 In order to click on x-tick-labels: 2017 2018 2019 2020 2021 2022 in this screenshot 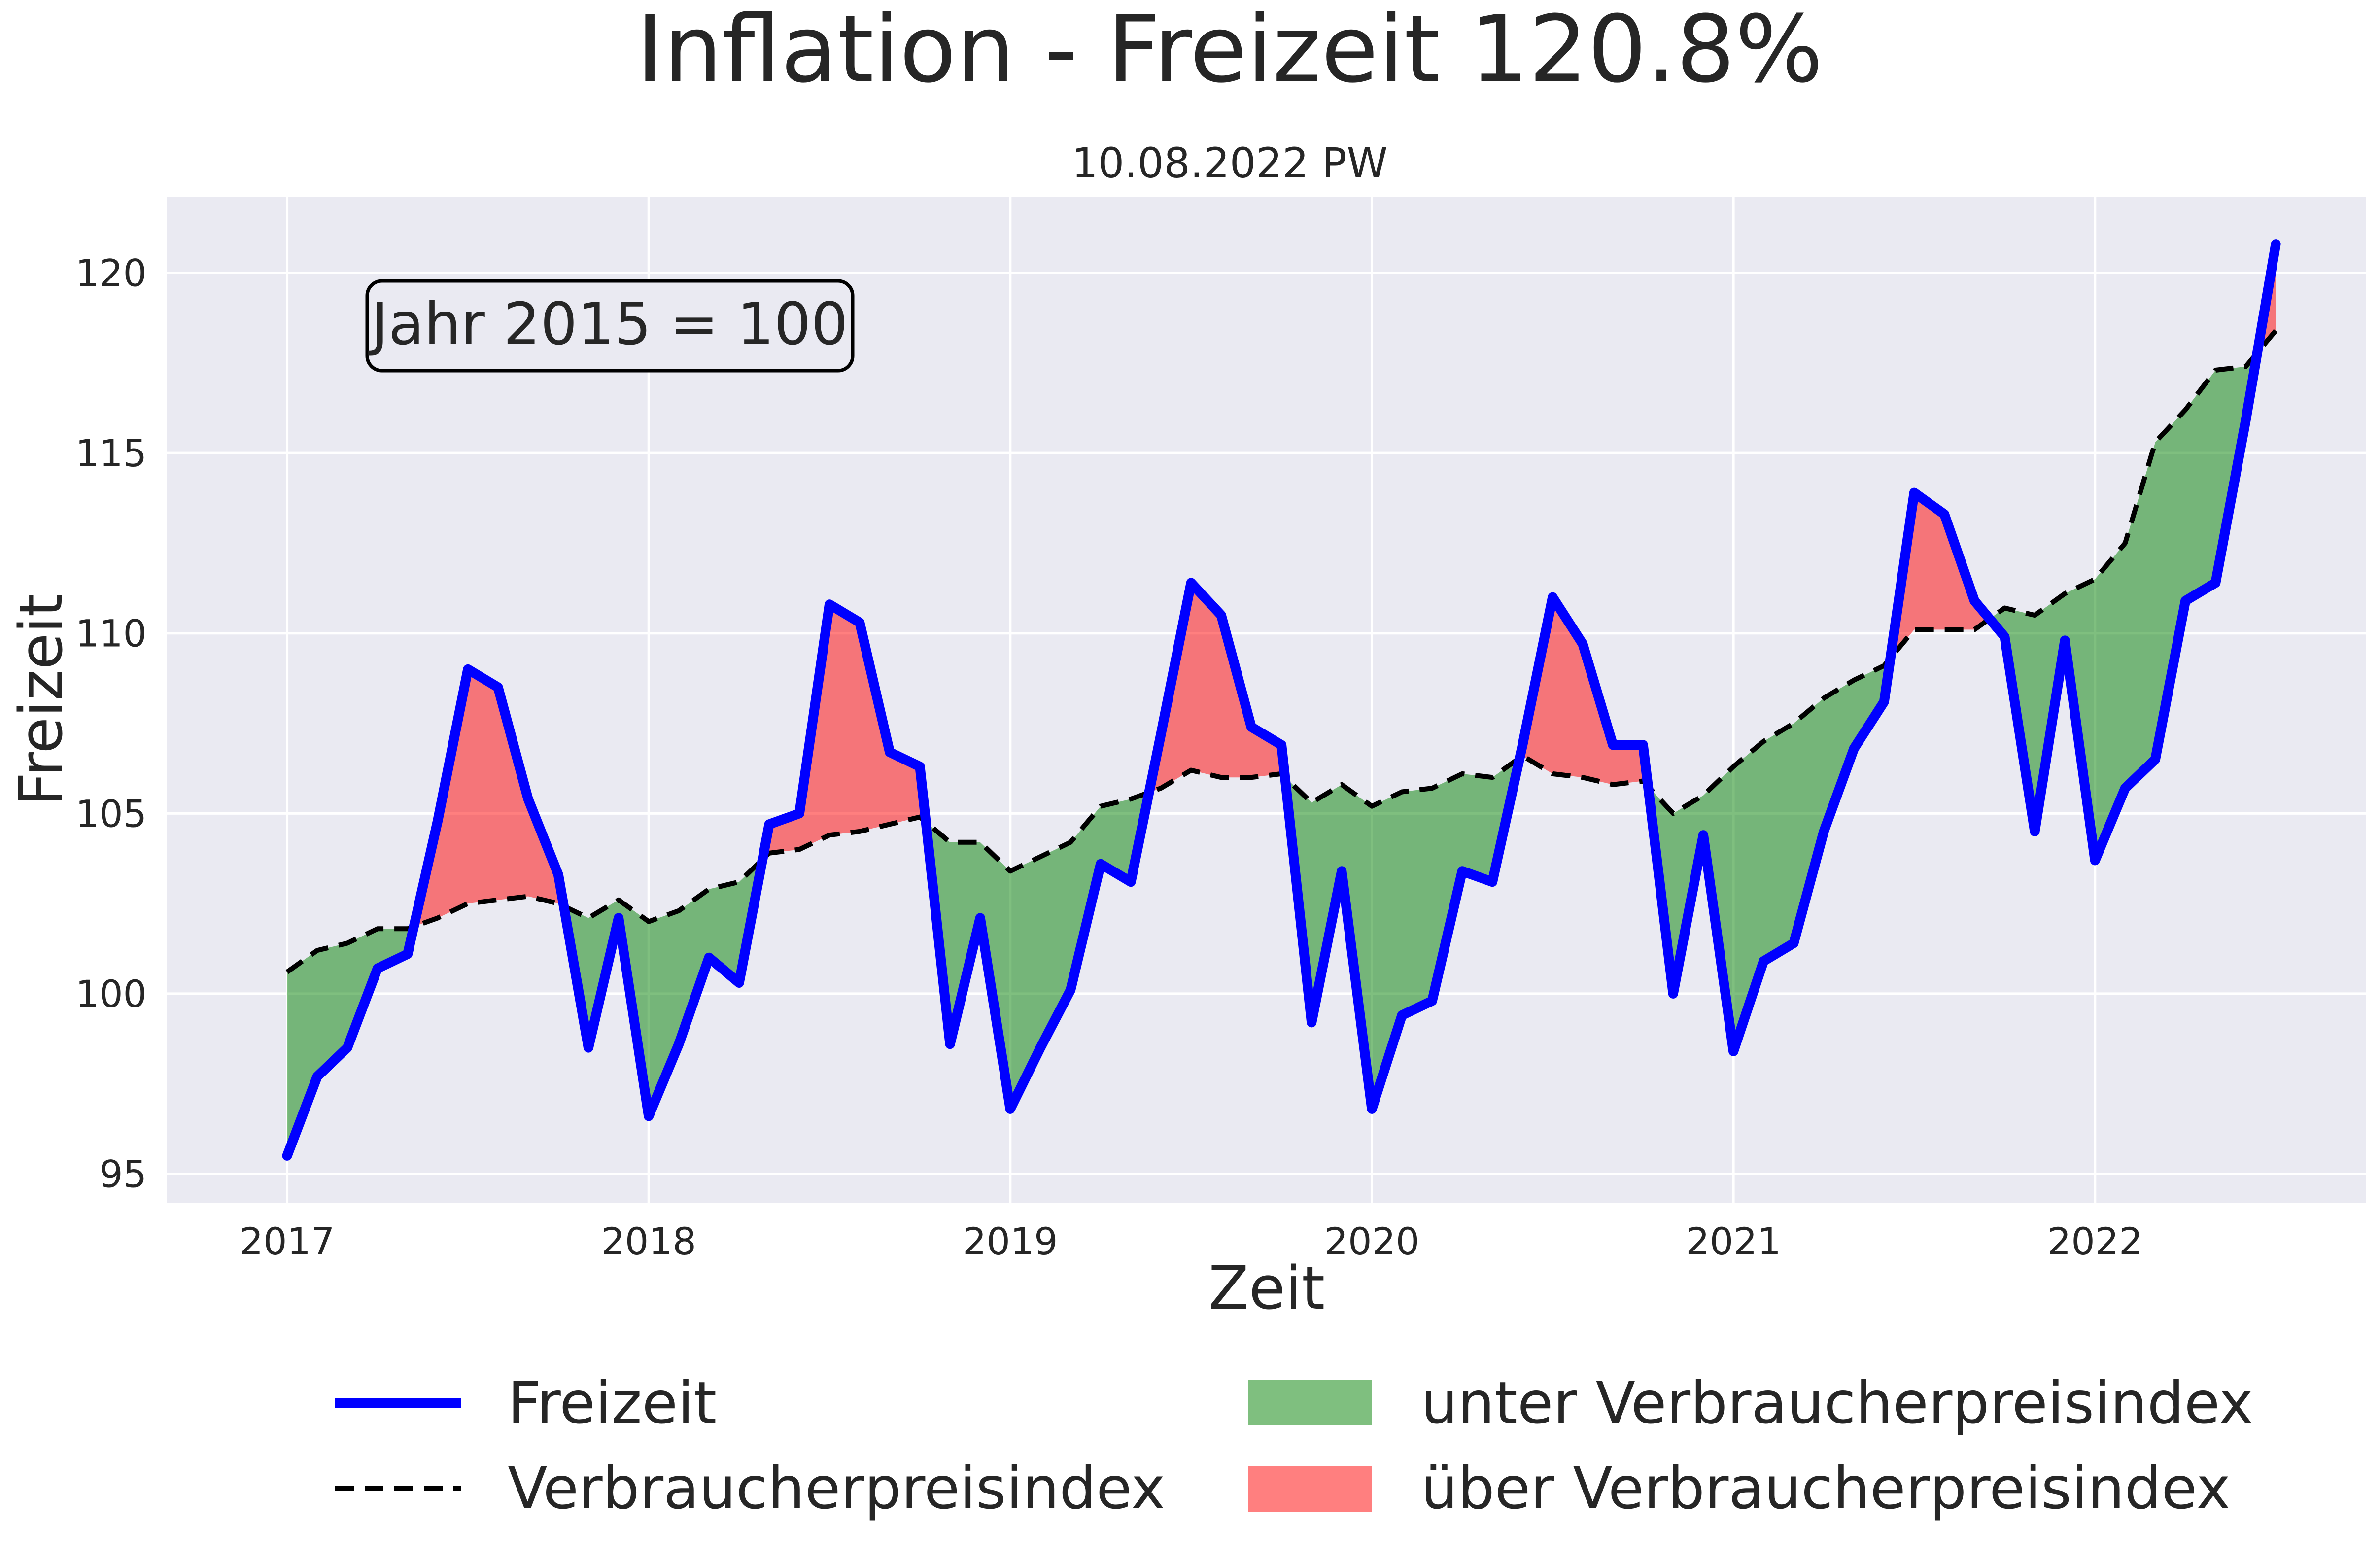, I will do `click(1191, 1241)`.